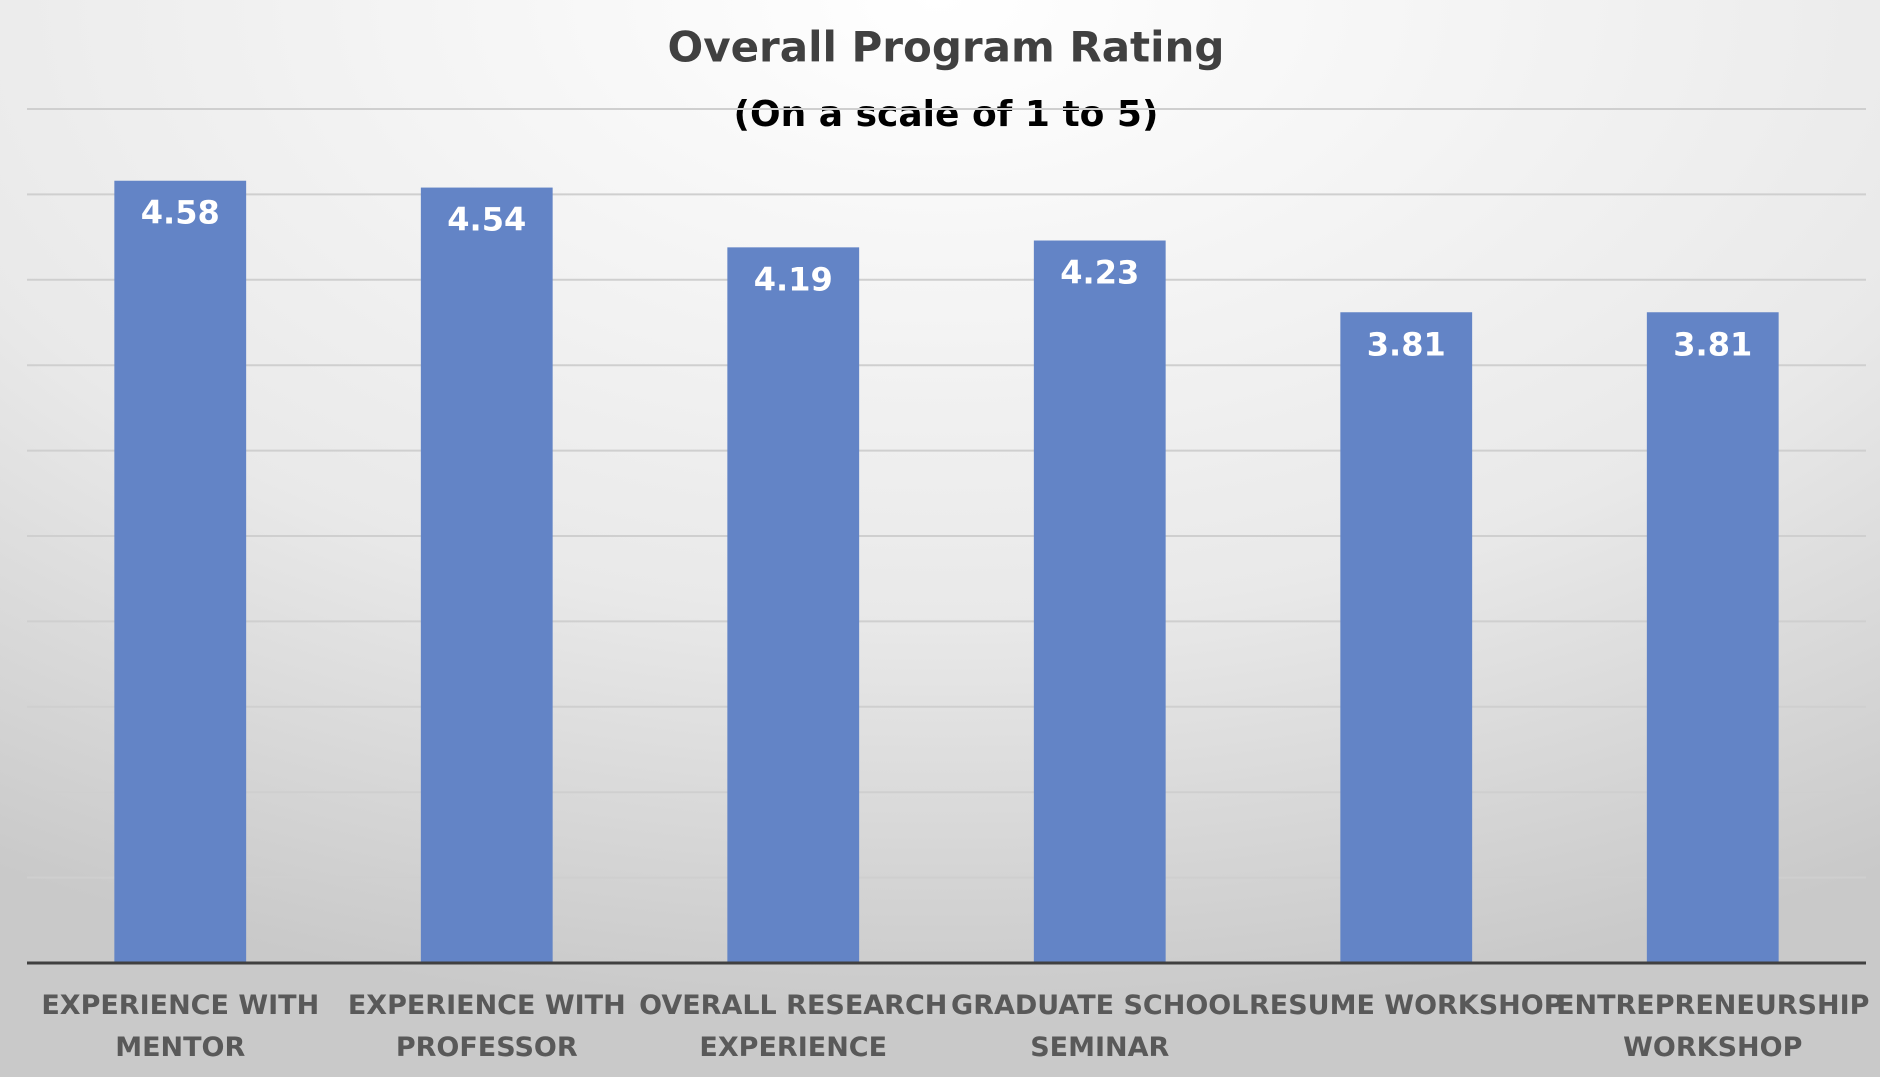 The height and width of the screenshot is (1077, 1880). Describe the element at coordinates (486, 220) in the screenshot. I see `data-label: 4.54` at that location.